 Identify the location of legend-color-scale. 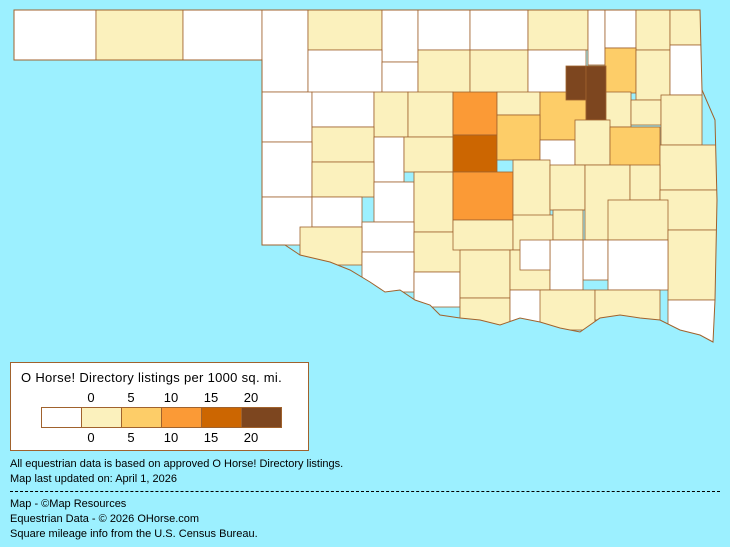
(161, 417).